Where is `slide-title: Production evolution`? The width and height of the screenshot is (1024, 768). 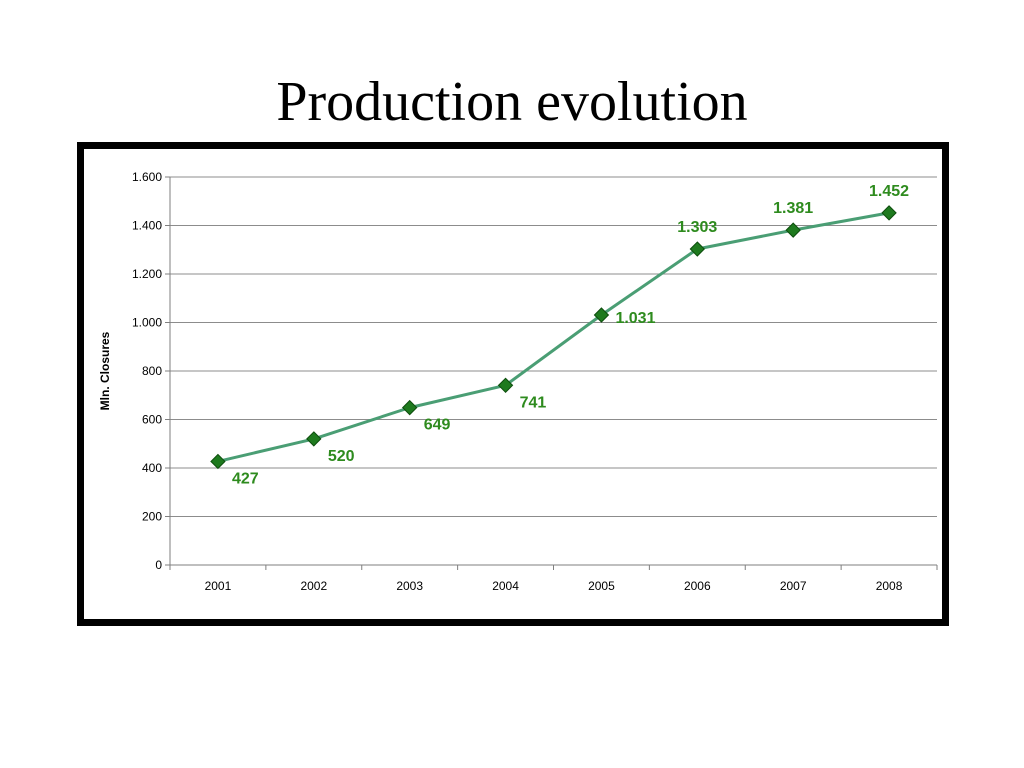 slide-title: Production evolution is located at coordinates (512, 102).